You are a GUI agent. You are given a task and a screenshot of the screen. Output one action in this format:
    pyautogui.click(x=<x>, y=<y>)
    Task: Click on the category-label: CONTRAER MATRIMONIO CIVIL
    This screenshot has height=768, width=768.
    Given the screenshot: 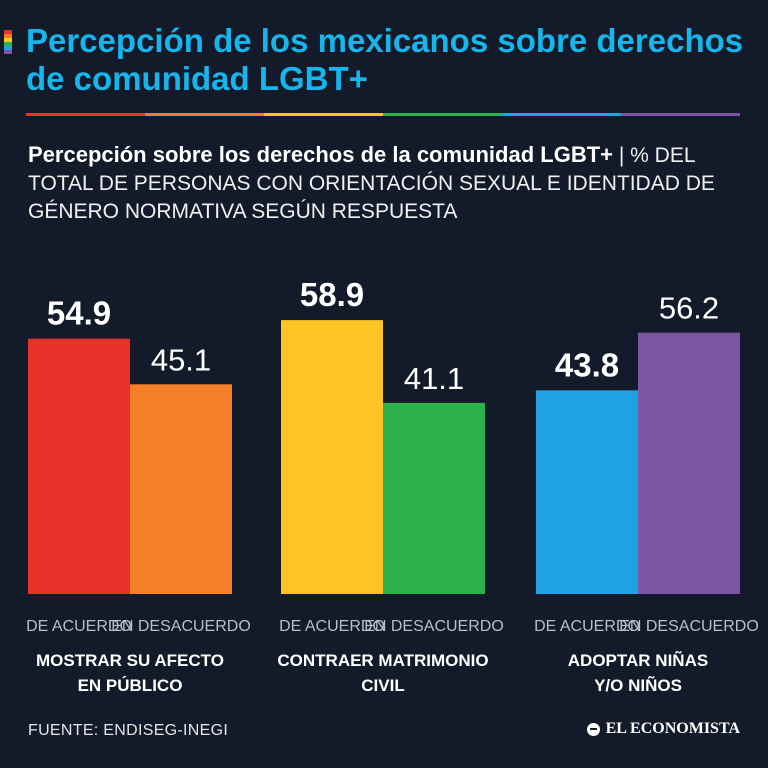 What is the action you would take?
    pyautogui.click(x=382, y=673)
    